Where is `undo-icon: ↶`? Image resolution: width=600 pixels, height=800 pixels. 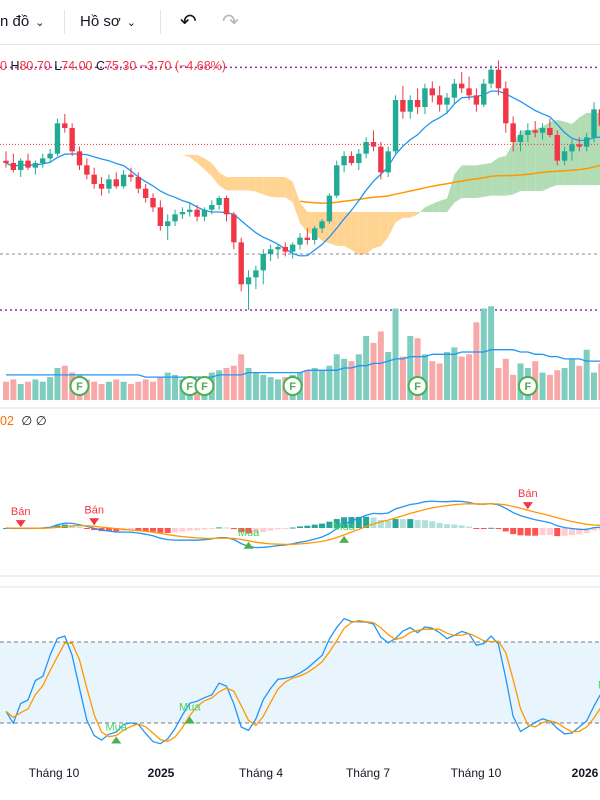 undo-icon: ↶ is located at coordinates (188, 22).